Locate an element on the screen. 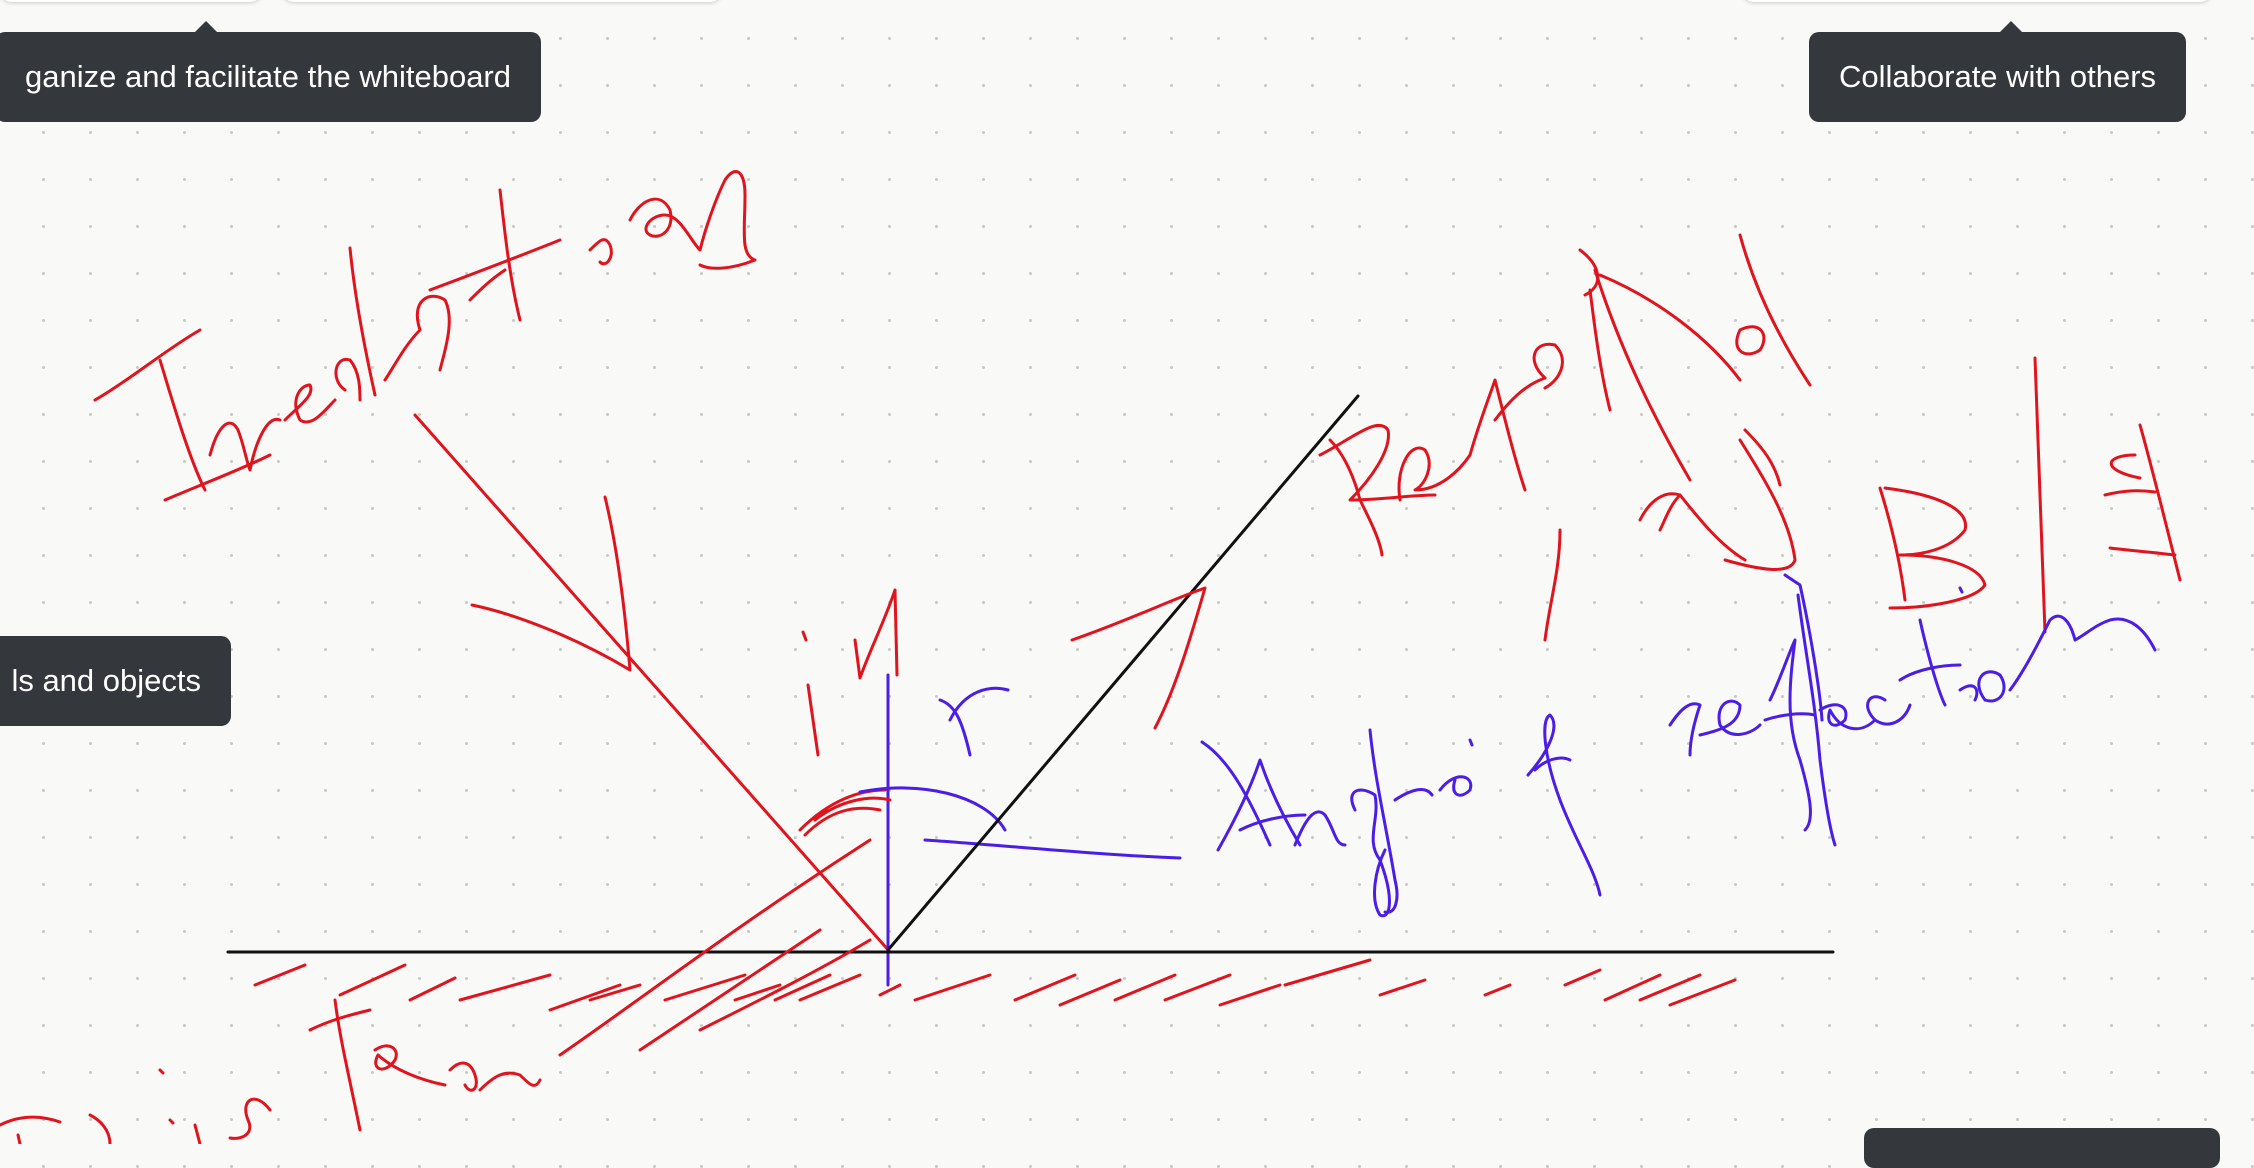 This screenshot has height=1168, width=2254. bie-handwriting is located at coordinates (2030, 495).